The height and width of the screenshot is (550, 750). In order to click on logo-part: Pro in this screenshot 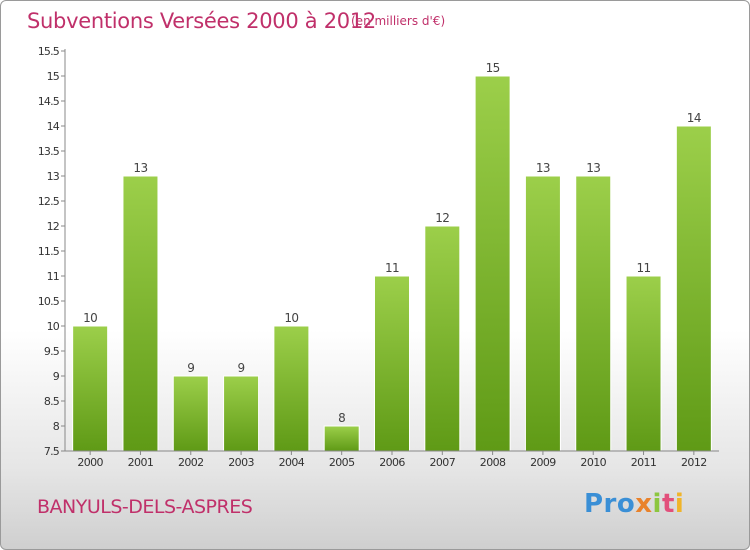, I will do `click(610, 504)`.